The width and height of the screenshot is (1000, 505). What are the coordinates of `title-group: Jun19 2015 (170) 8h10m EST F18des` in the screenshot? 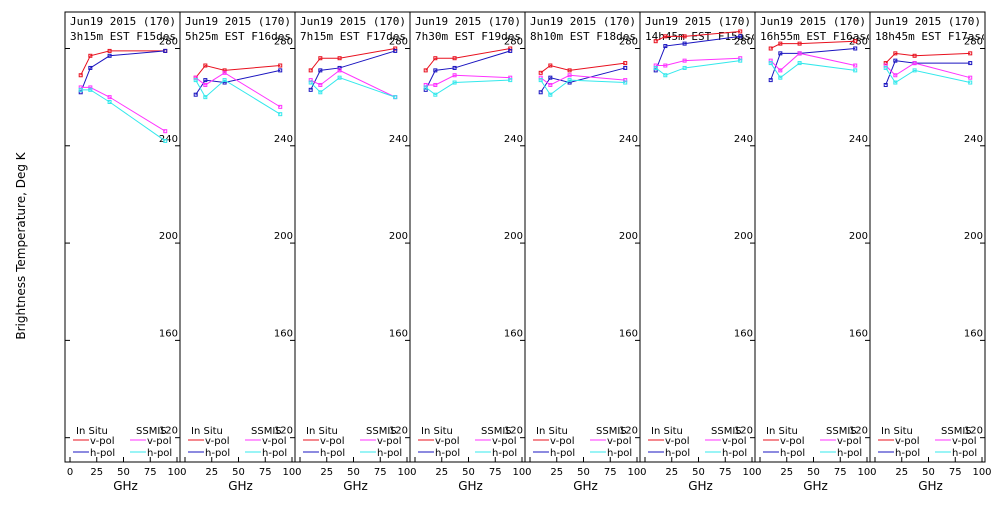 It's located at (583, 29).